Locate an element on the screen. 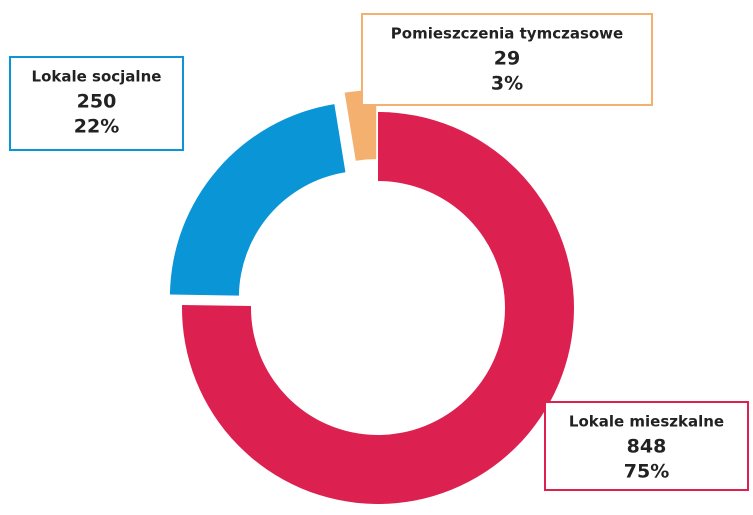 This screenshot has width=753, height=515. slice-value: 848 is located at coordinates (647, 447).